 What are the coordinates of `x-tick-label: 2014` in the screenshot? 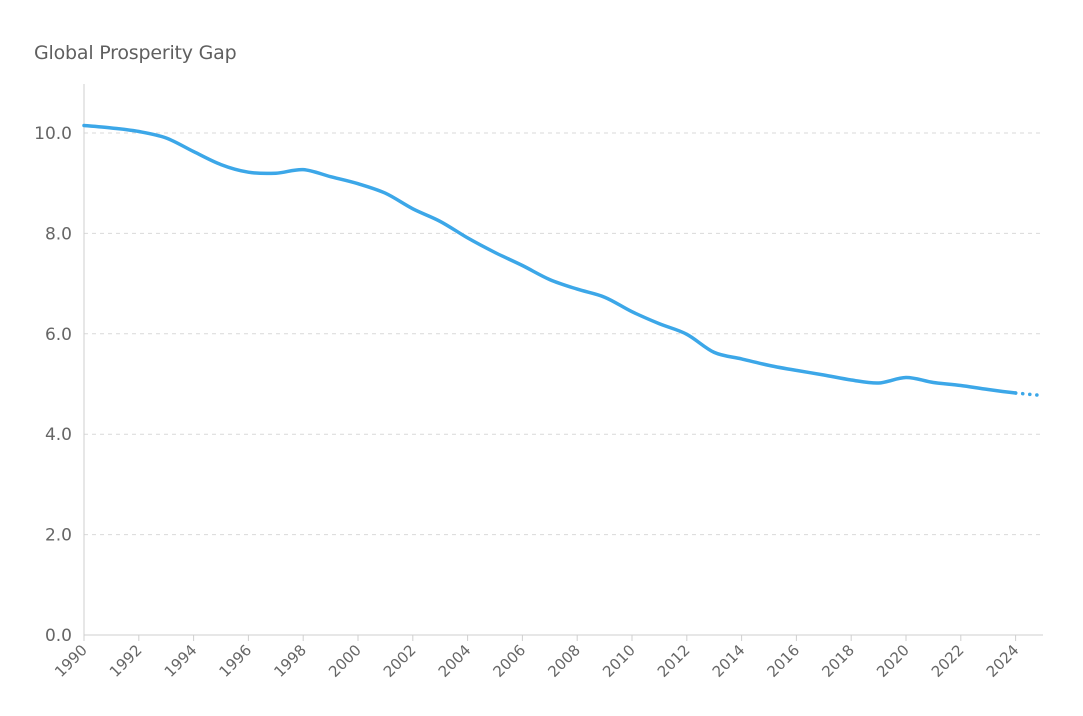 It's located at (729, 661).